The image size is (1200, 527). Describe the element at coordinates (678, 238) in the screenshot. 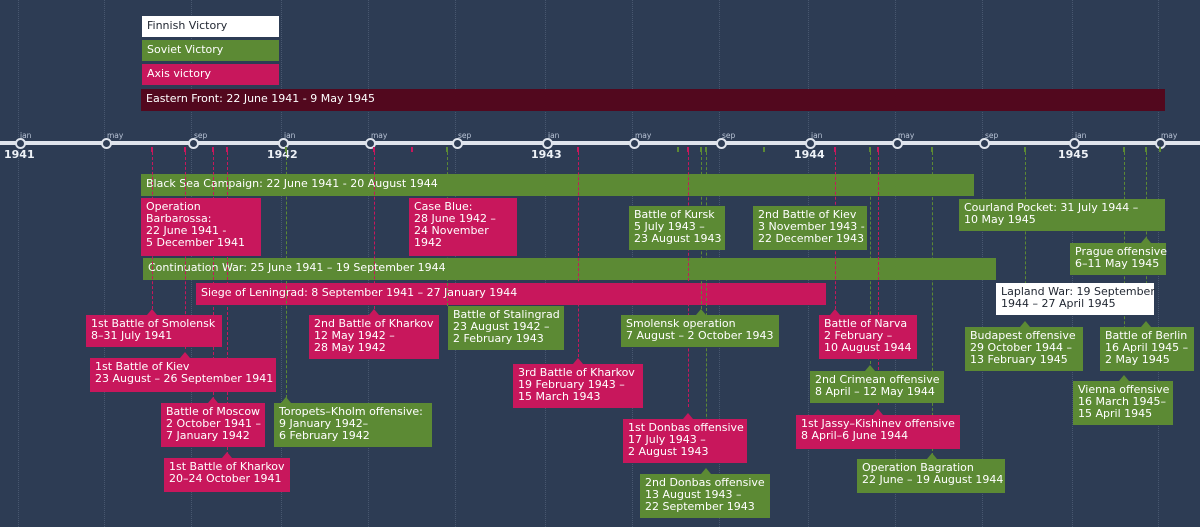

I see `event-label: 23 August 1943` at that location.